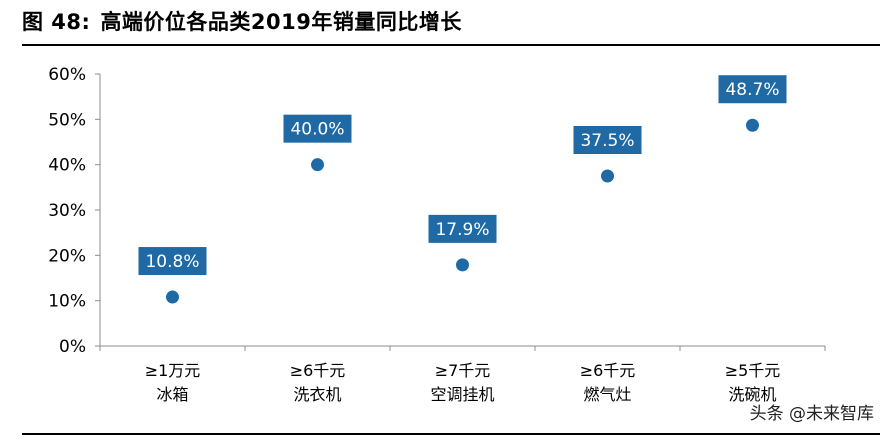 The width and height of the screenshot is (894, 440). Describe the element at coordinates (462, 394) in the screenshot. I see `x-tick-label: 空调挂机` at that location.